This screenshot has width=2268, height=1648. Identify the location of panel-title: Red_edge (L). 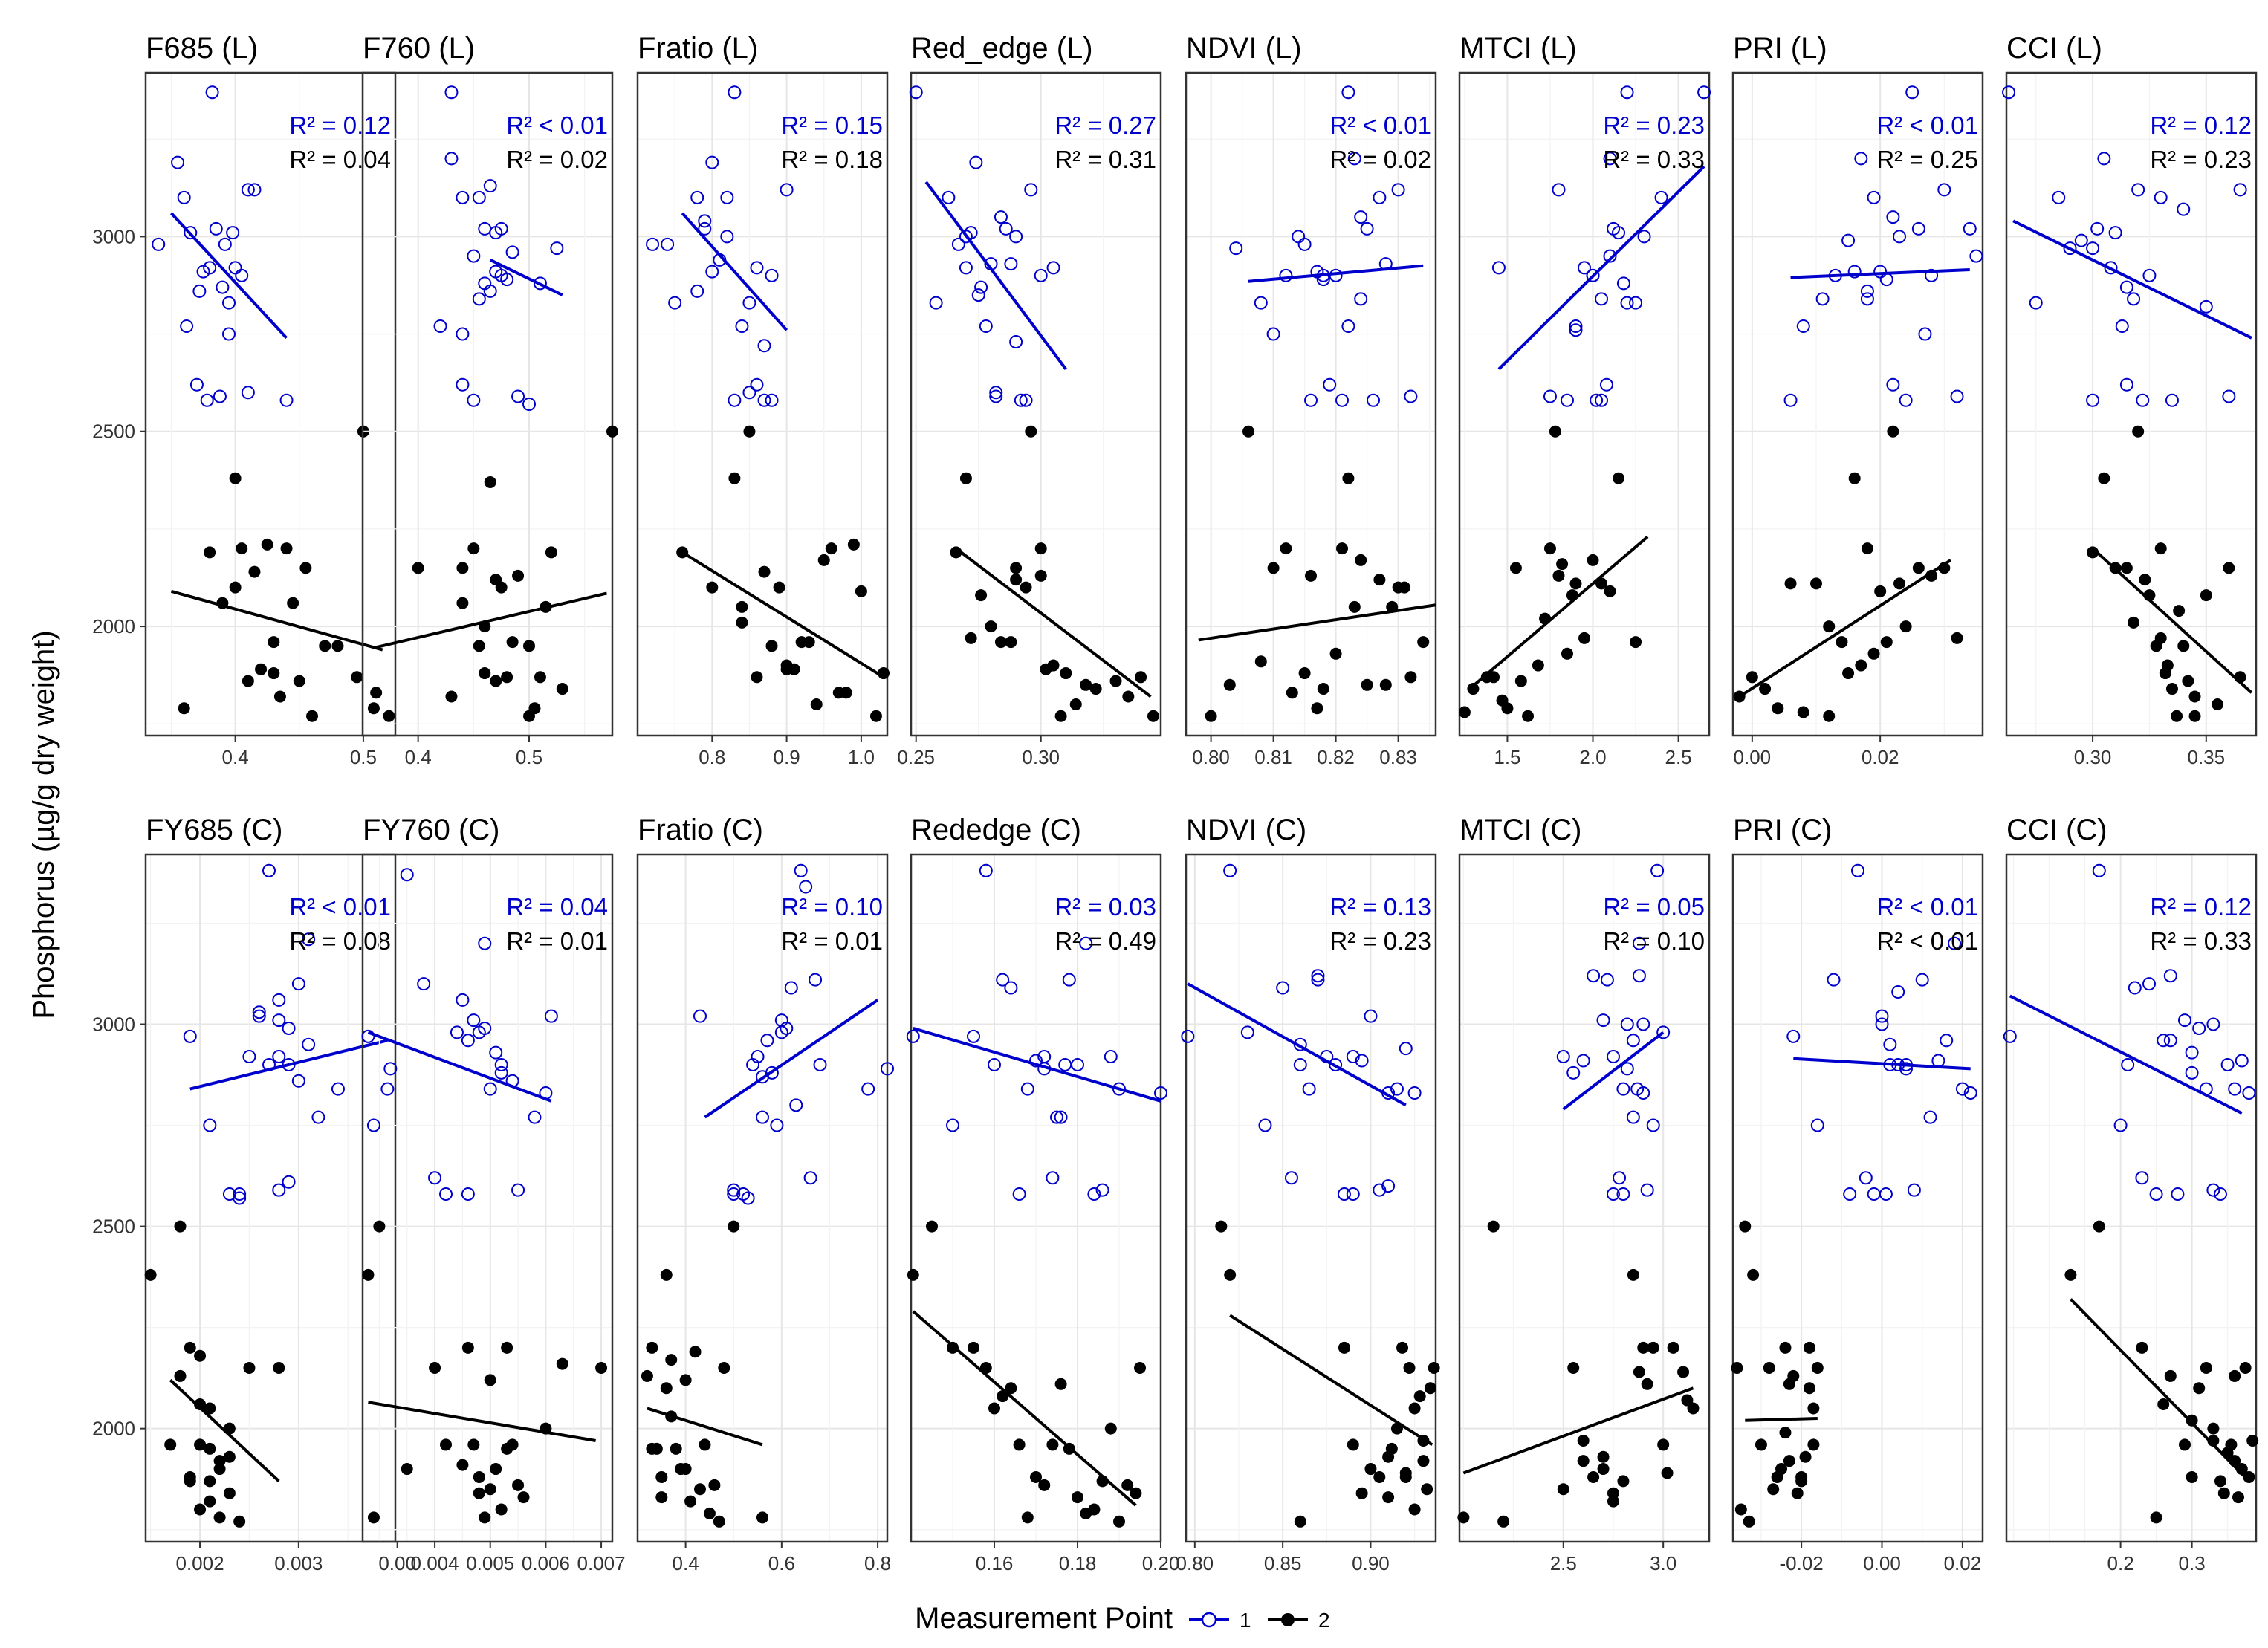
(1002, 48).